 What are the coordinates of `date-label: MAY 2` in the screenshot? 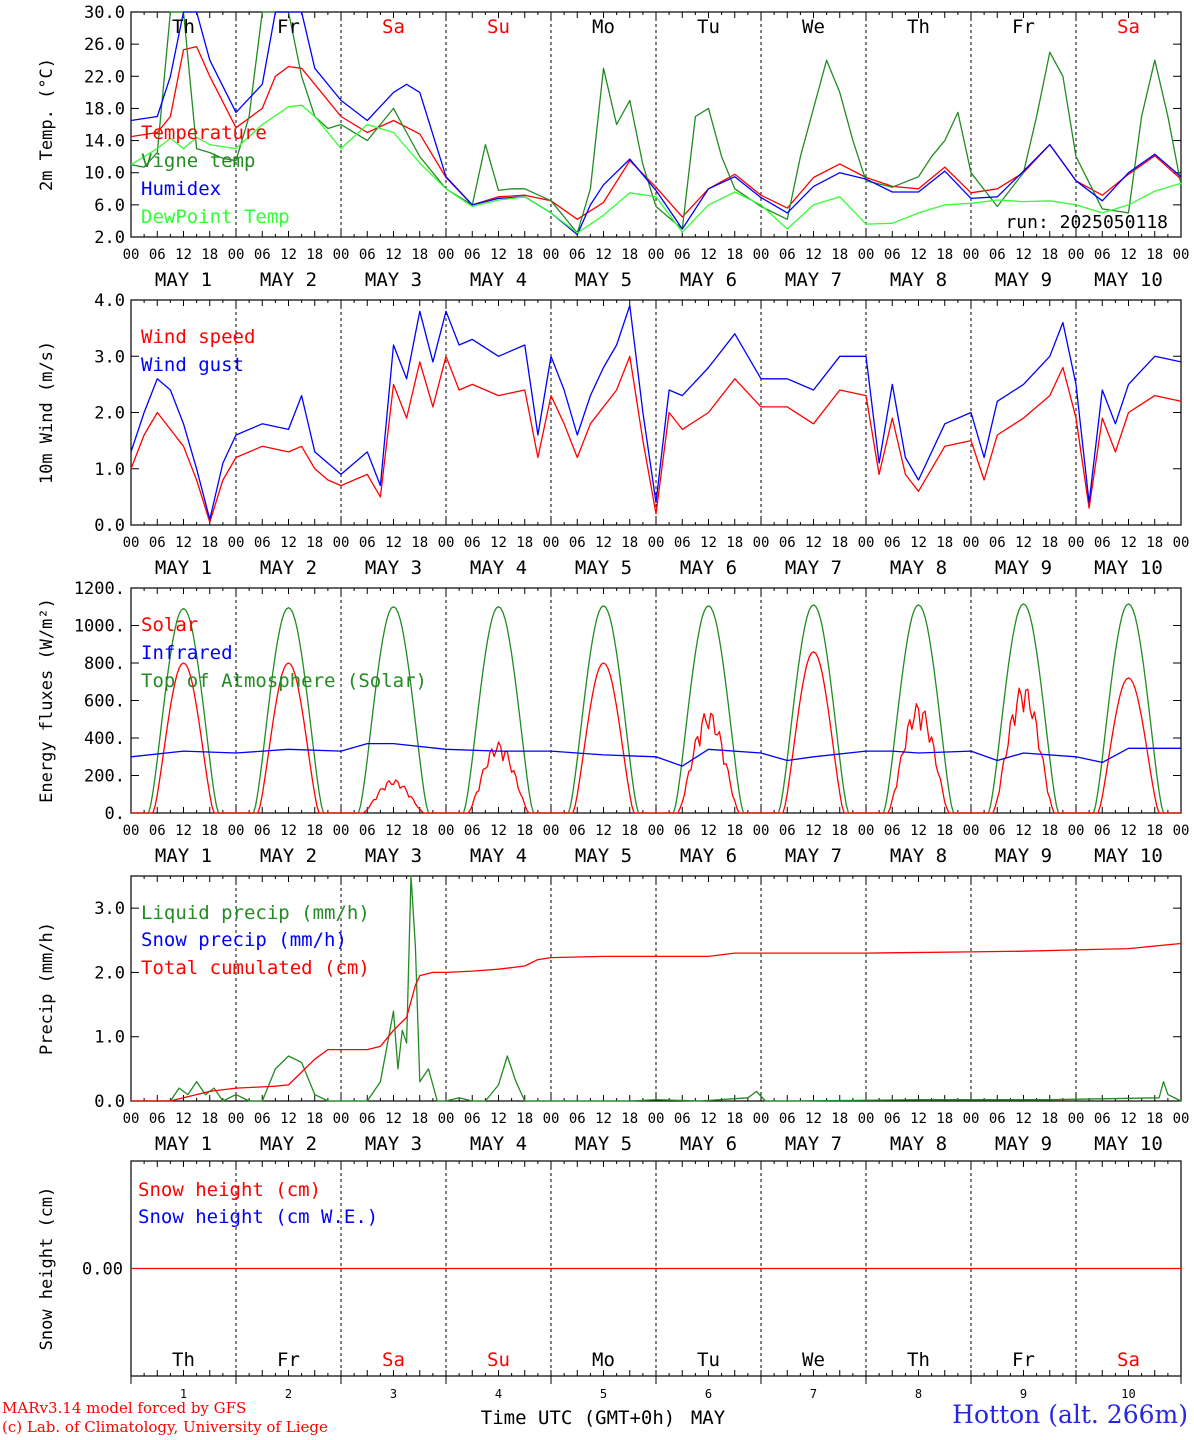 It's located at (288, 568).